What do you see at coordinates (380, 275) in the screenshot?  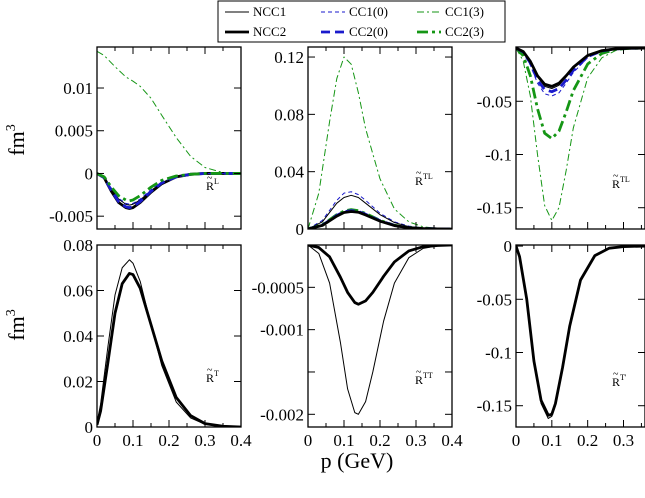 I see `series-RTT-NCC2` at bounding box center [380, 275].